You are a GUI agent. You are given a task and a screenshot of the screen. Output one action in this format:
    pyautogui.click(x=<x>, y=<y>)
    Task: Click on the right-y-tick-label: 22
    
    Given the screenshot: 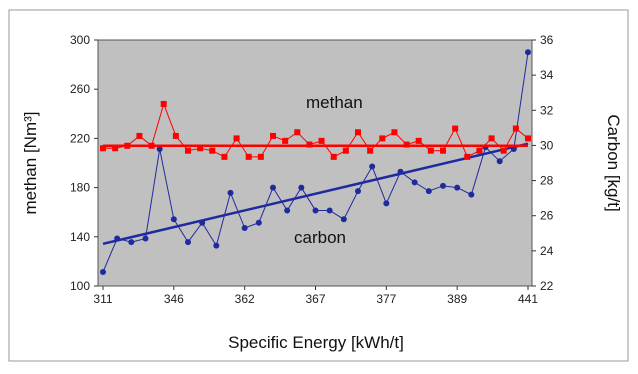 What is the action you would take?
    pyautogui.click(x=547, y=286)
    